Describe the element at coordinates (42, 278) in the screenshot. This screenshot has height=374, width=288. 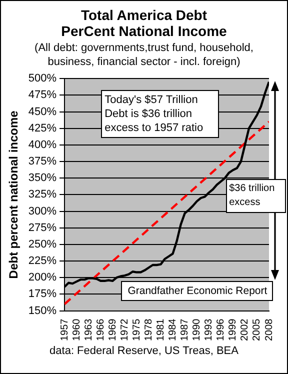
I see `y-tick-label: 200%` at that location.